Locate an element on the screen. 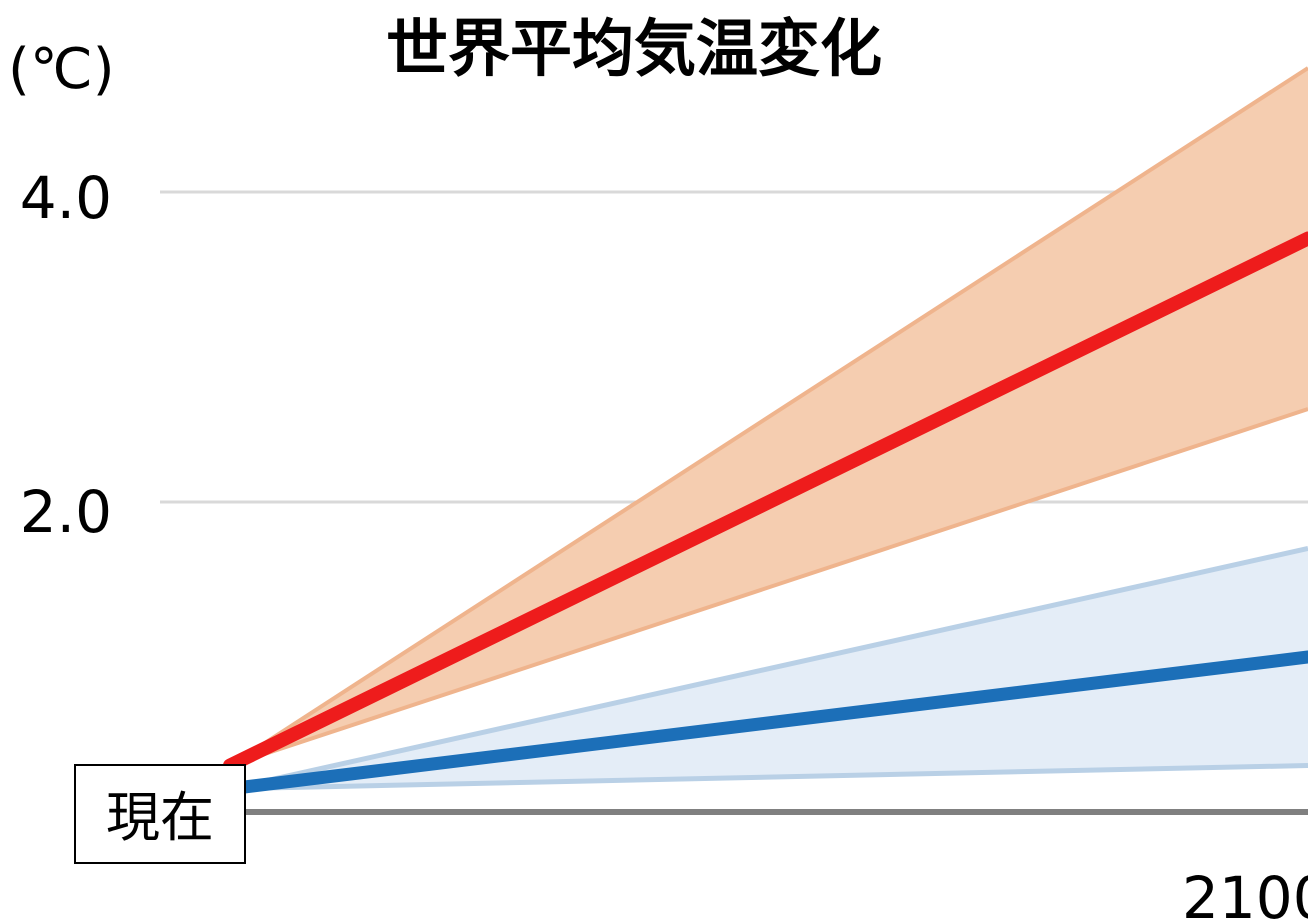 The width and height of the screenshot is (1308, 924). start-label-box is located at coordinates (160, 814).